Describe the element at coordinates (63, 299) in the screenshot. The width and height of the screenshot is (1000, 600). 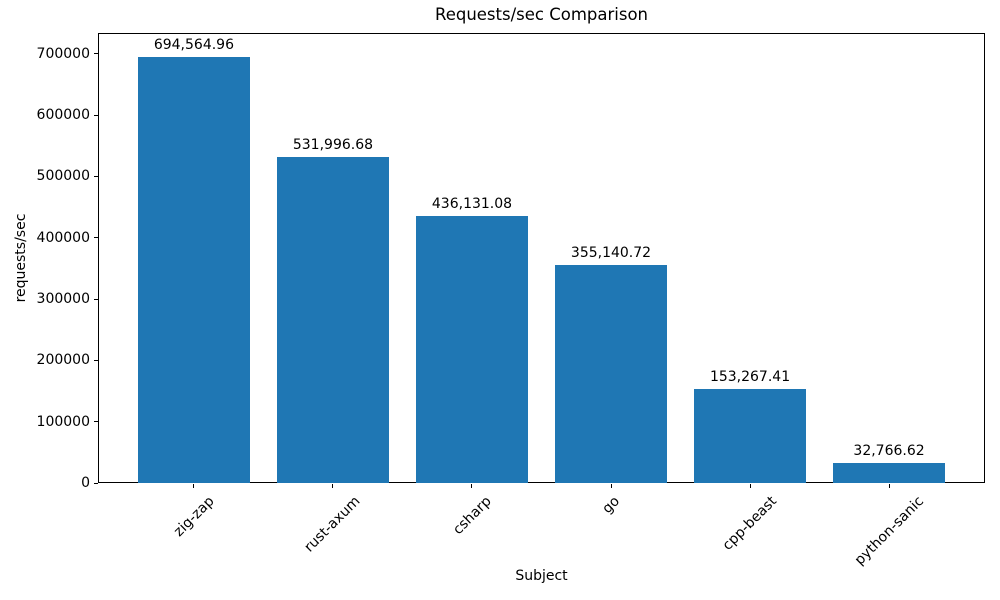
I see `y-tick-label: 300000` at that location.